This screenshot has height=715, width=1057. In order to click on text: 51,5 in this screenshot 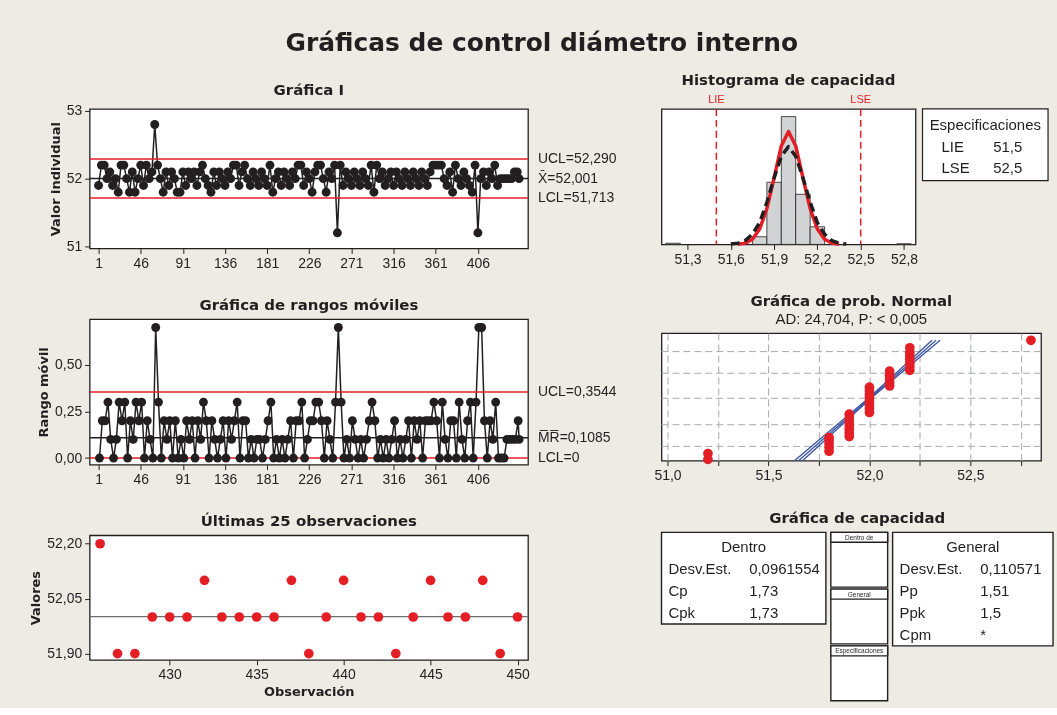, I will do `click(1008, 146)`.